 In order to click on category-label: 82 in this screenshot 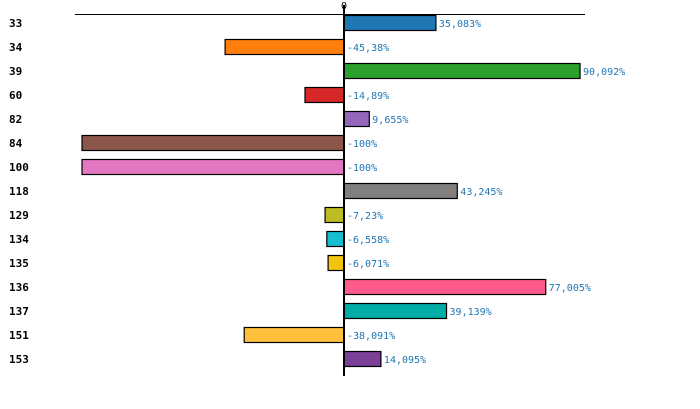, I will do `click(15, 119)`.